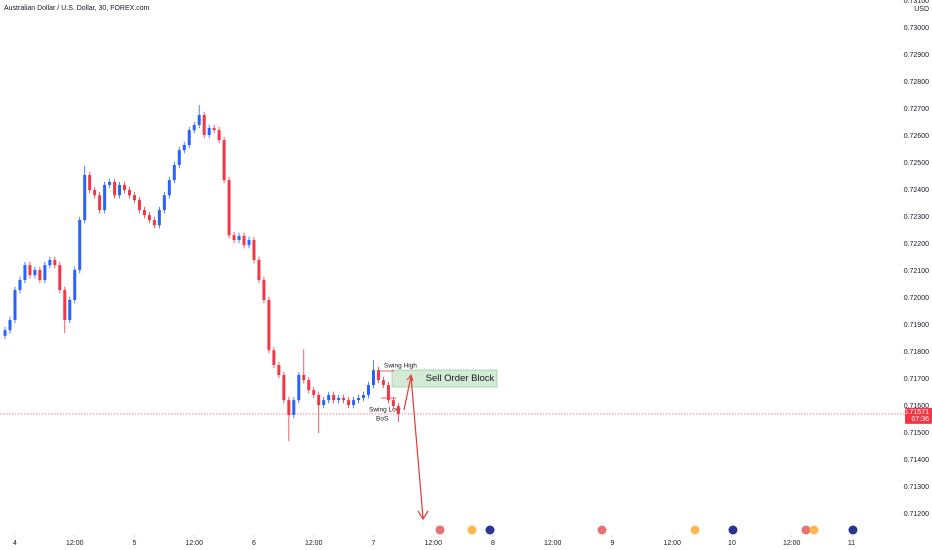  Describe the element at coordinates (613, 543) in the screenshot. I see `x-tick-label: 9` at that location.